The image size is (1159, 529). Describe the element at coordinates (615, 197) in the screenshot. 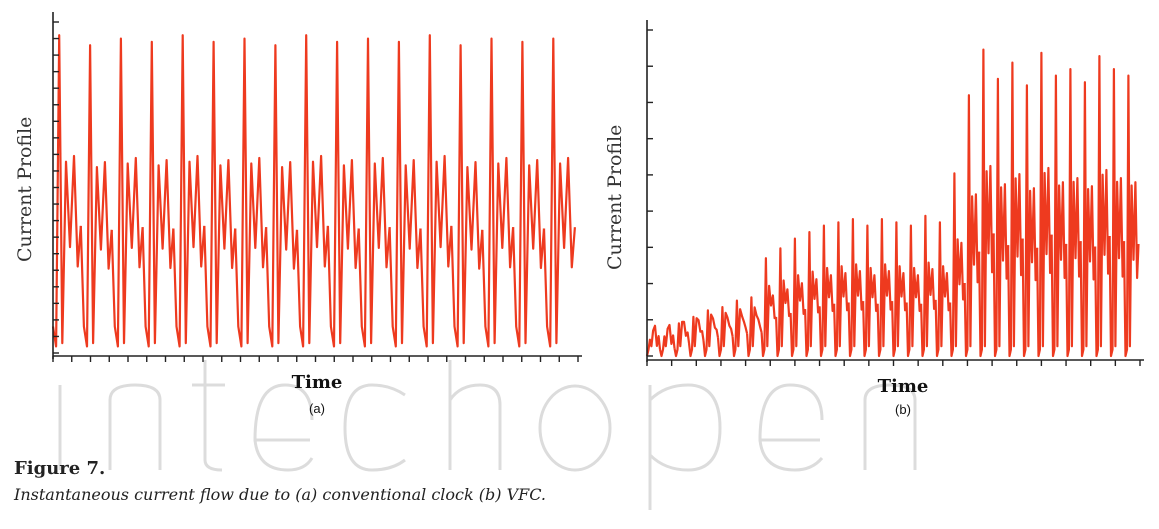

I see `chart-b-ylabel: Current Profile` at that location.